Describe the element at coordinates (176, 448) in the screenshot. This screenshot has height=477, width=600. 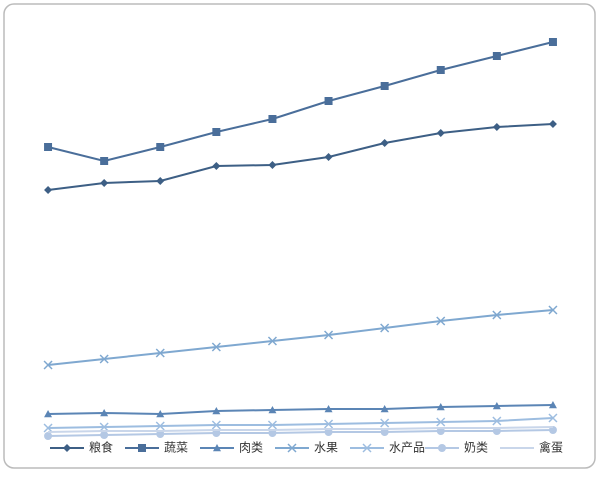
I see `legend-label: 蔬菜` at that location.